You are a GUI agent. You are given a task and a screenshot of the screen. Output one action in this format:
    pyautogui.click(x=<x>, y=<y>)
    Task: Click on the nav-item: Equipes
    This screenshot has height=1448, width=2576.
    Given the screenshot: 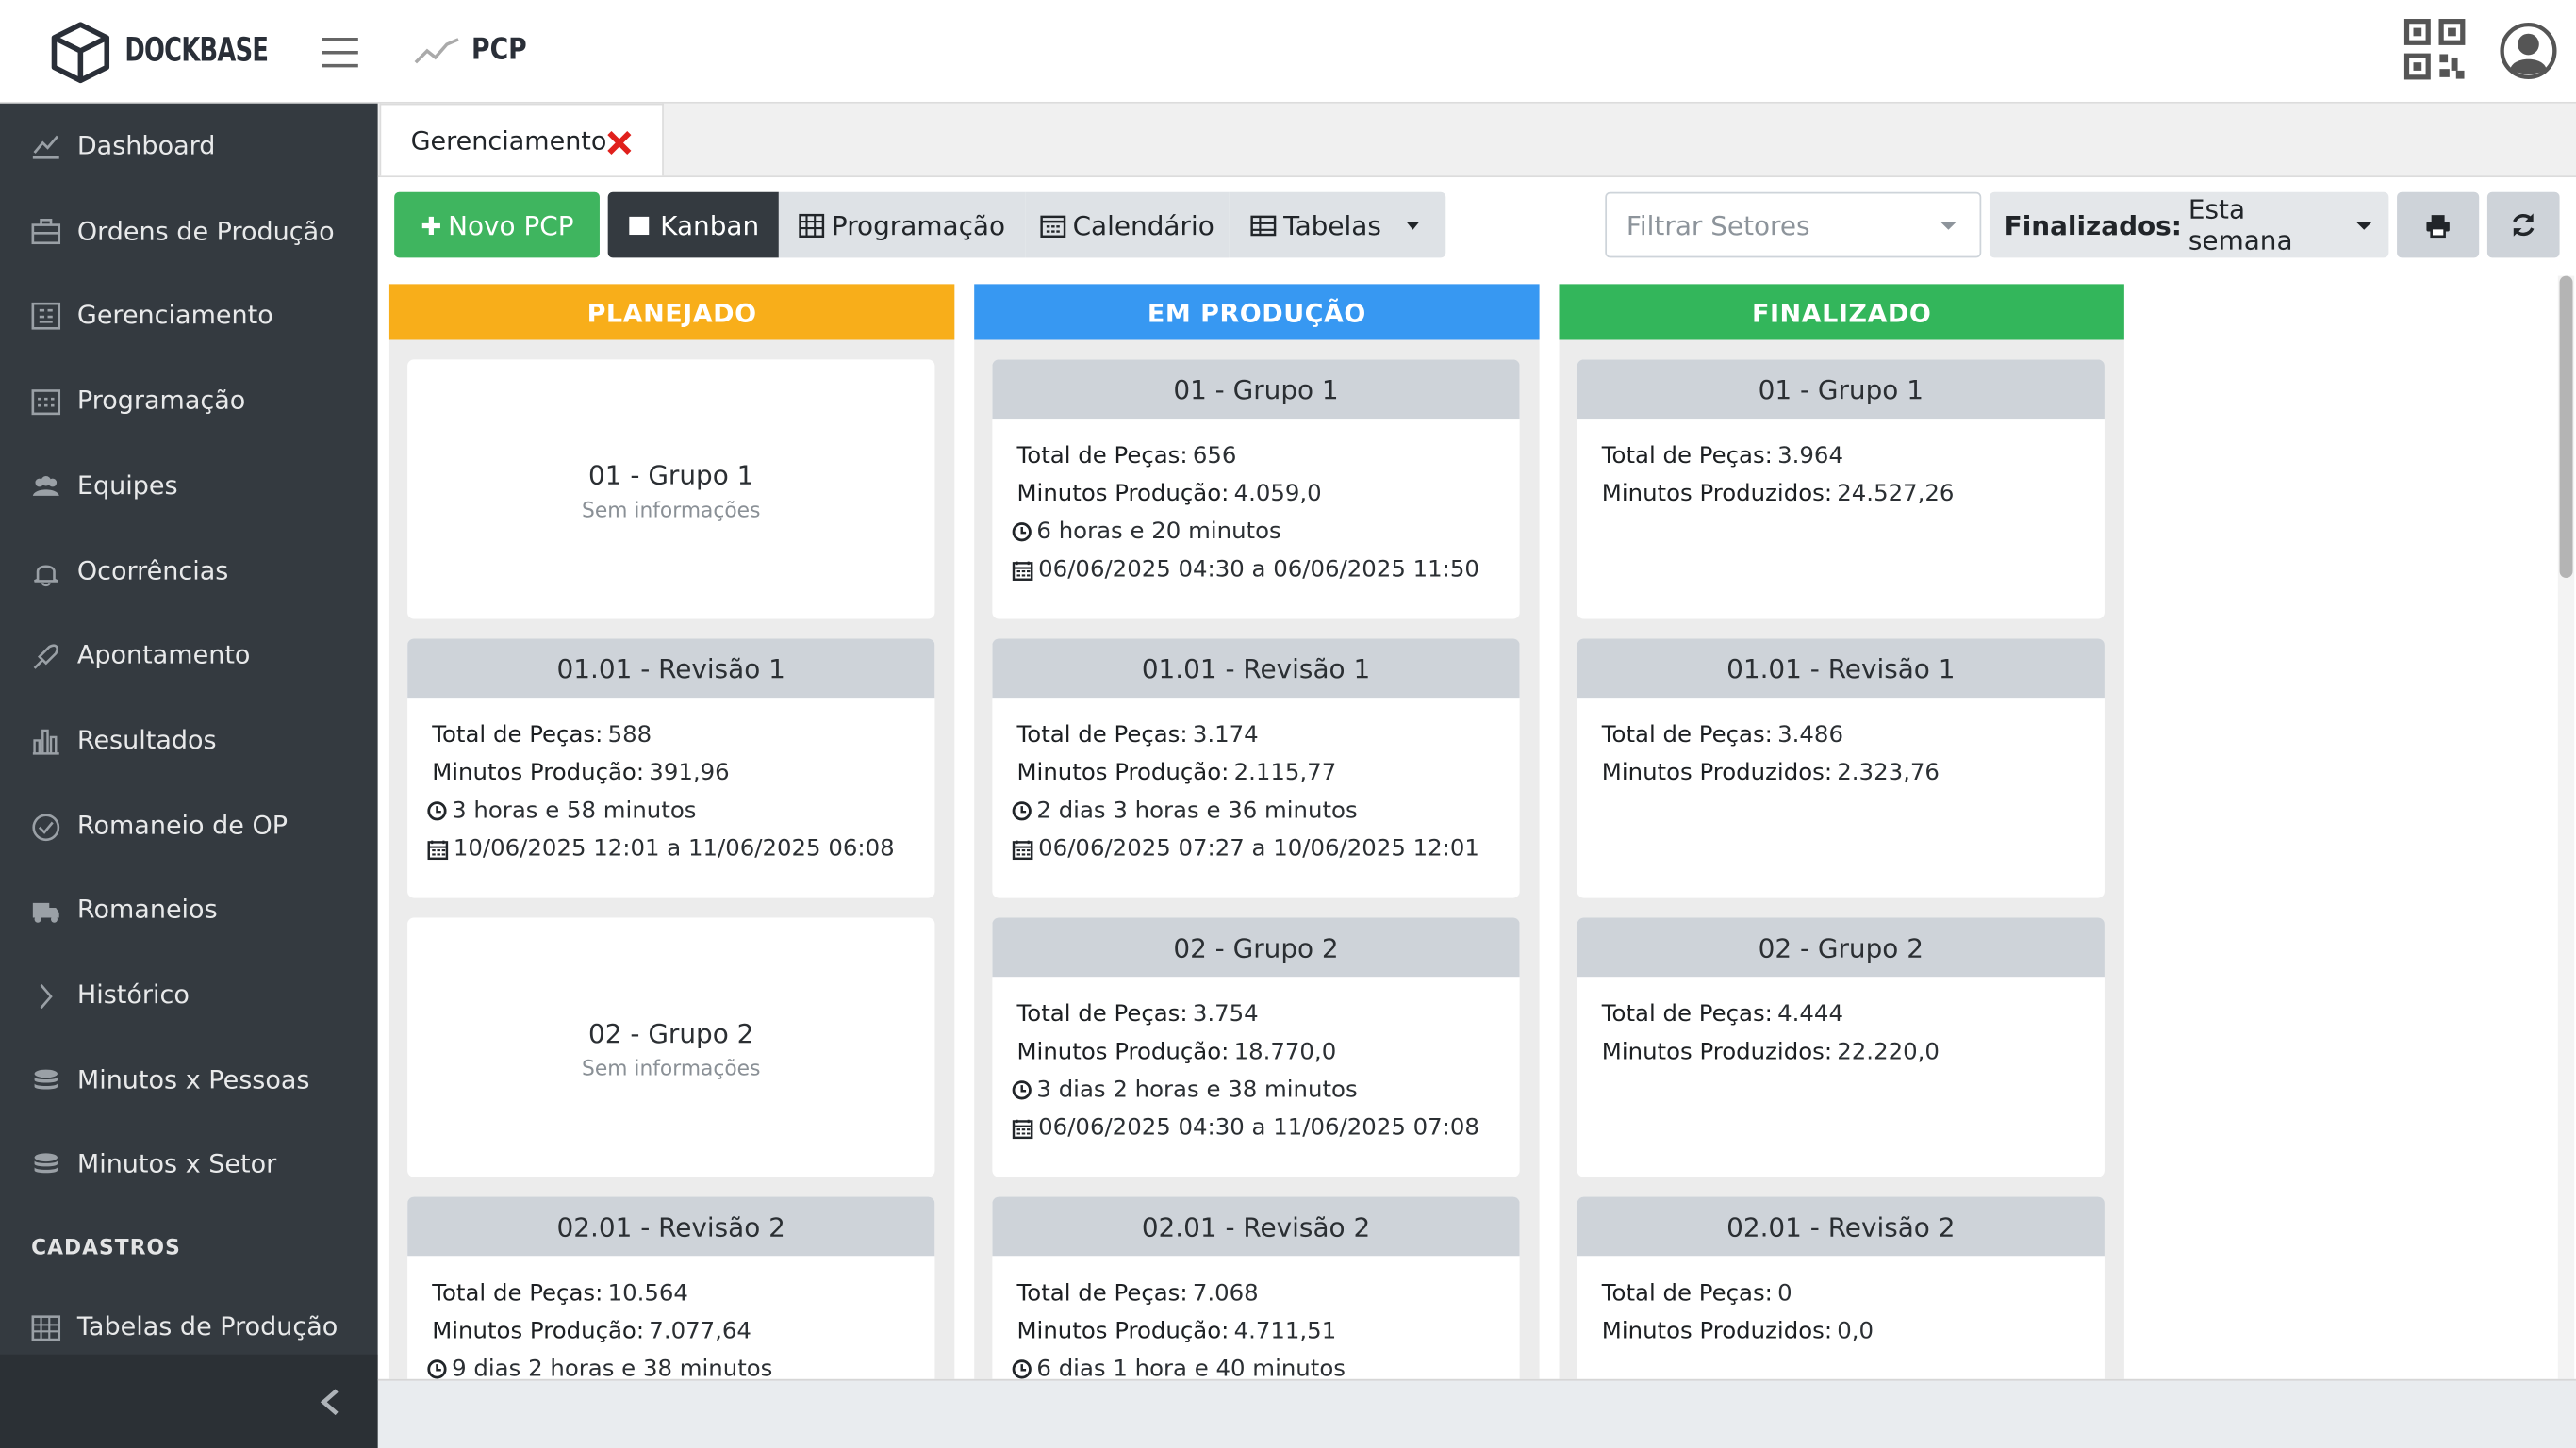 What is the action you would take?
    pyautogui.click(x=189, y=486)
    